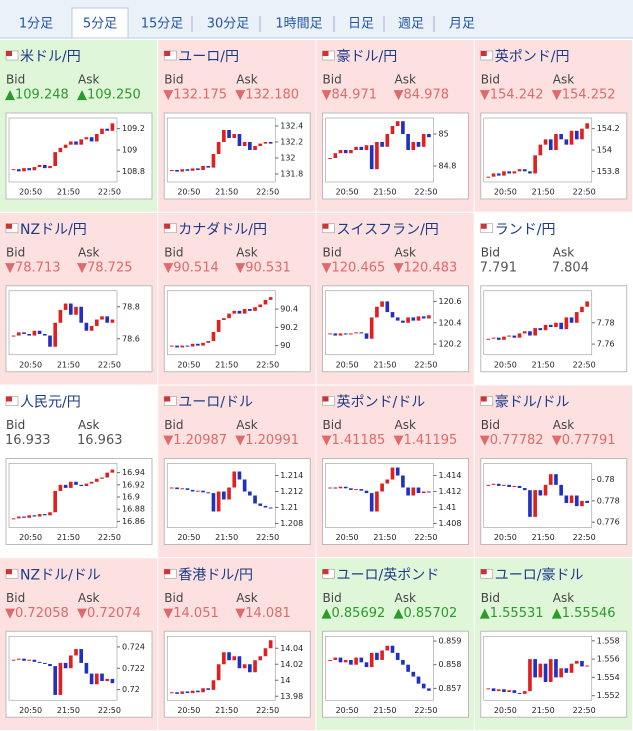  I want to click on flag-icon-mark, so click(483, 53).